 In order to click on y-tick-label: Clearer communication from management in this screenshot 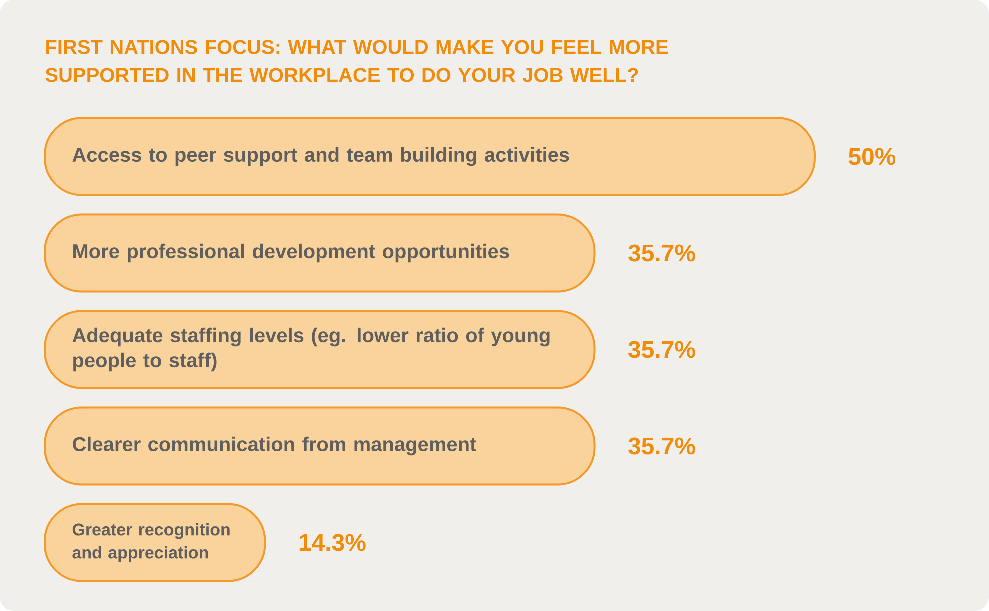, I will do `click(274, 446)`.